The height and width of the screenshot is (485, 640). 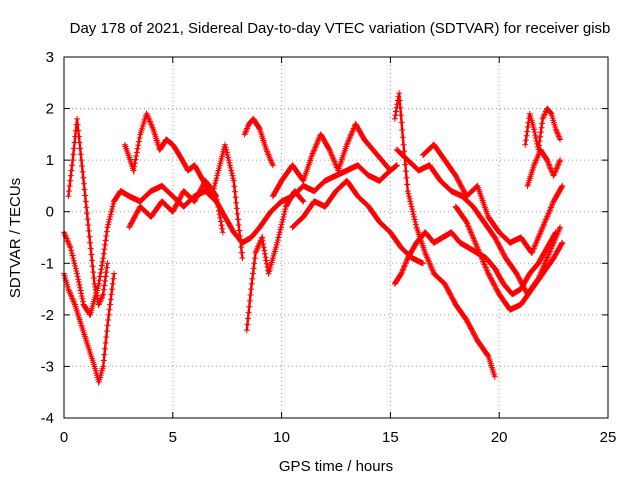 What do you see at coordinates (390, 437) in the screenshot?
I see `x-tick-label: 15` at bounding box center [390, 437].